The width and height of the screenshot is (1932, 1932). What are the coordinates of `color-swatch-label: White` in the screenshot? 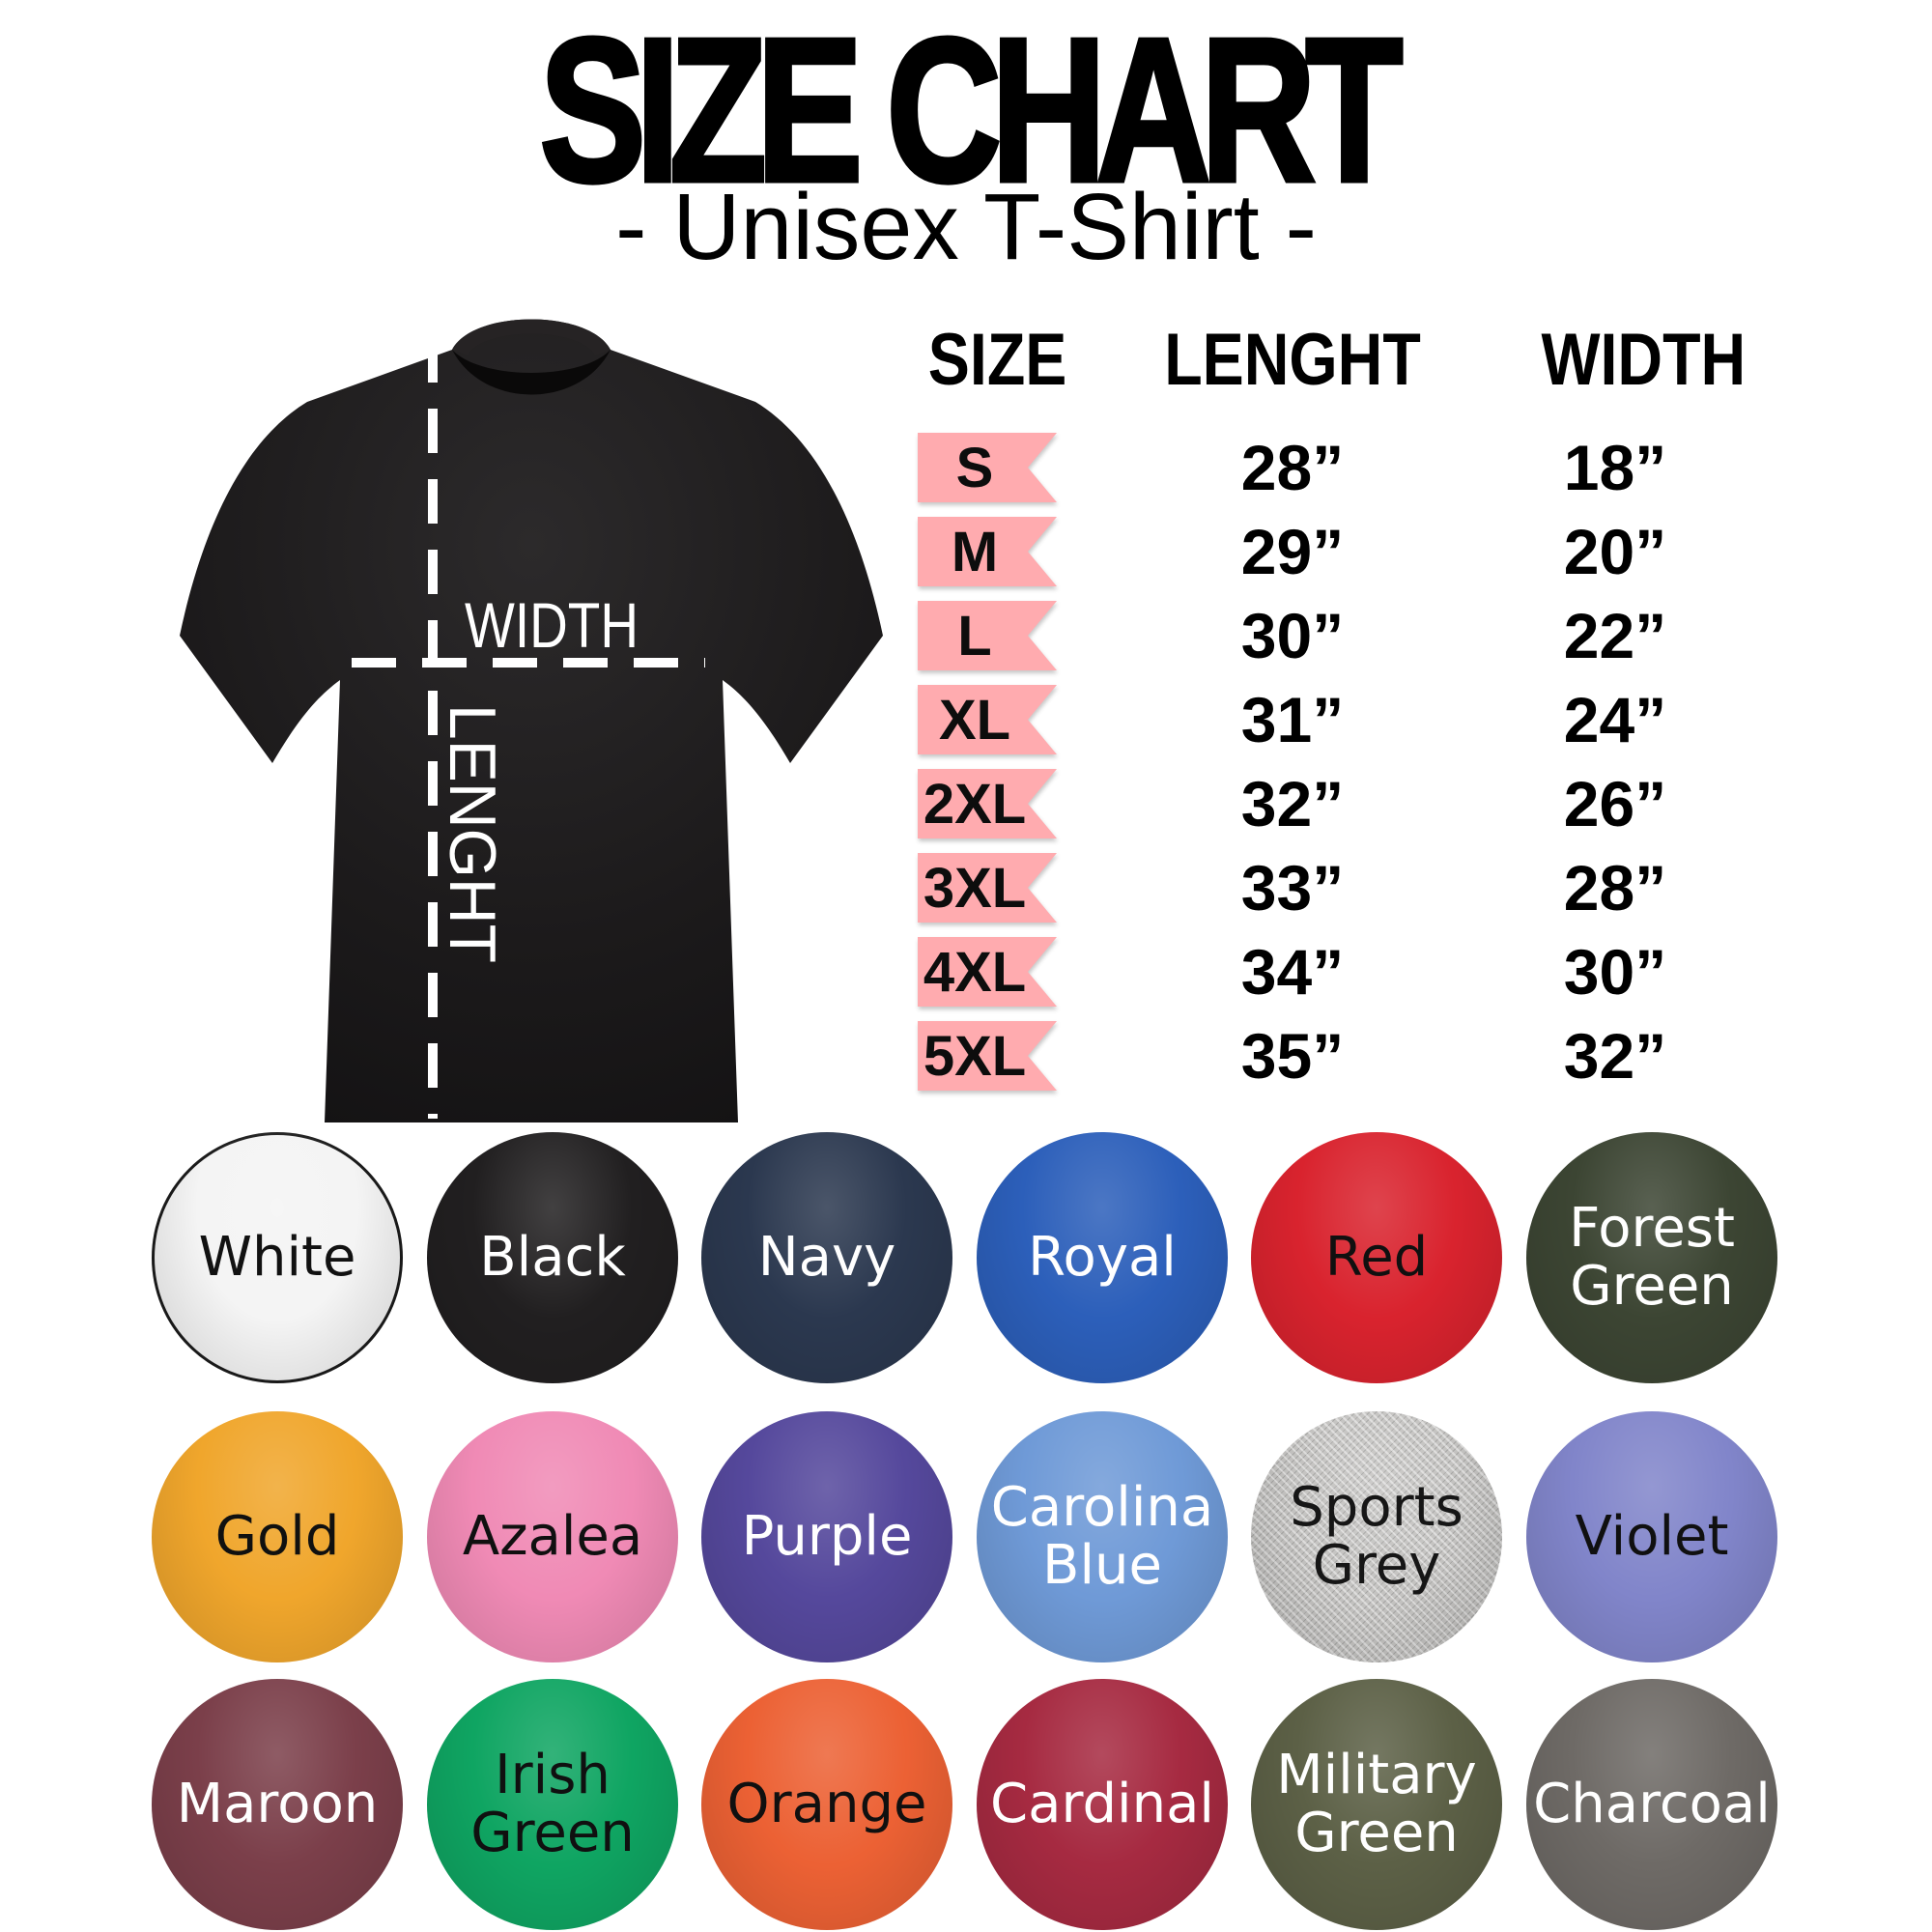 It's located at (277, 1257).